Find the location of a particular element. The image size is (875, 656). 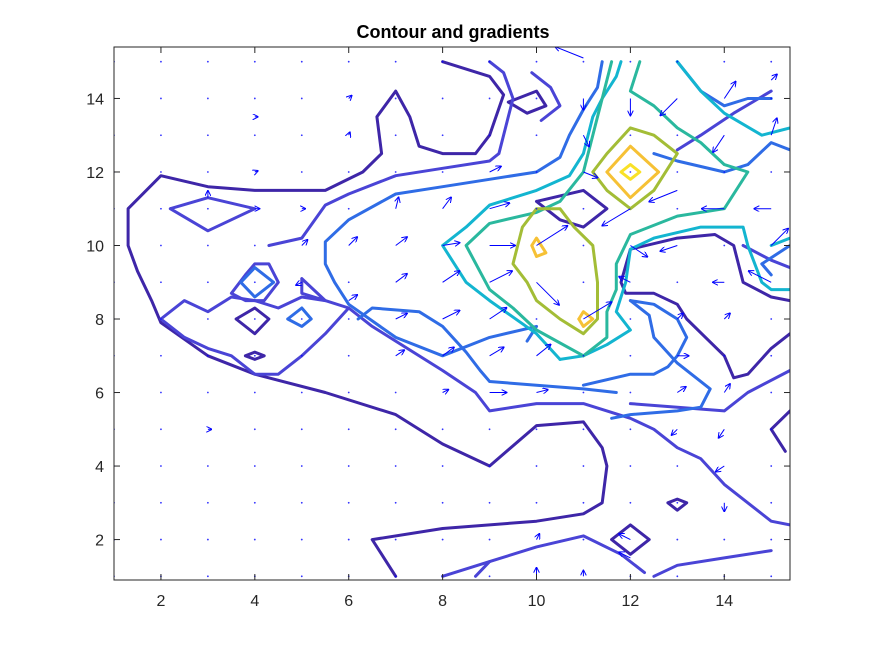

x-tick-label: 4 is located at coordinates (254, 601).